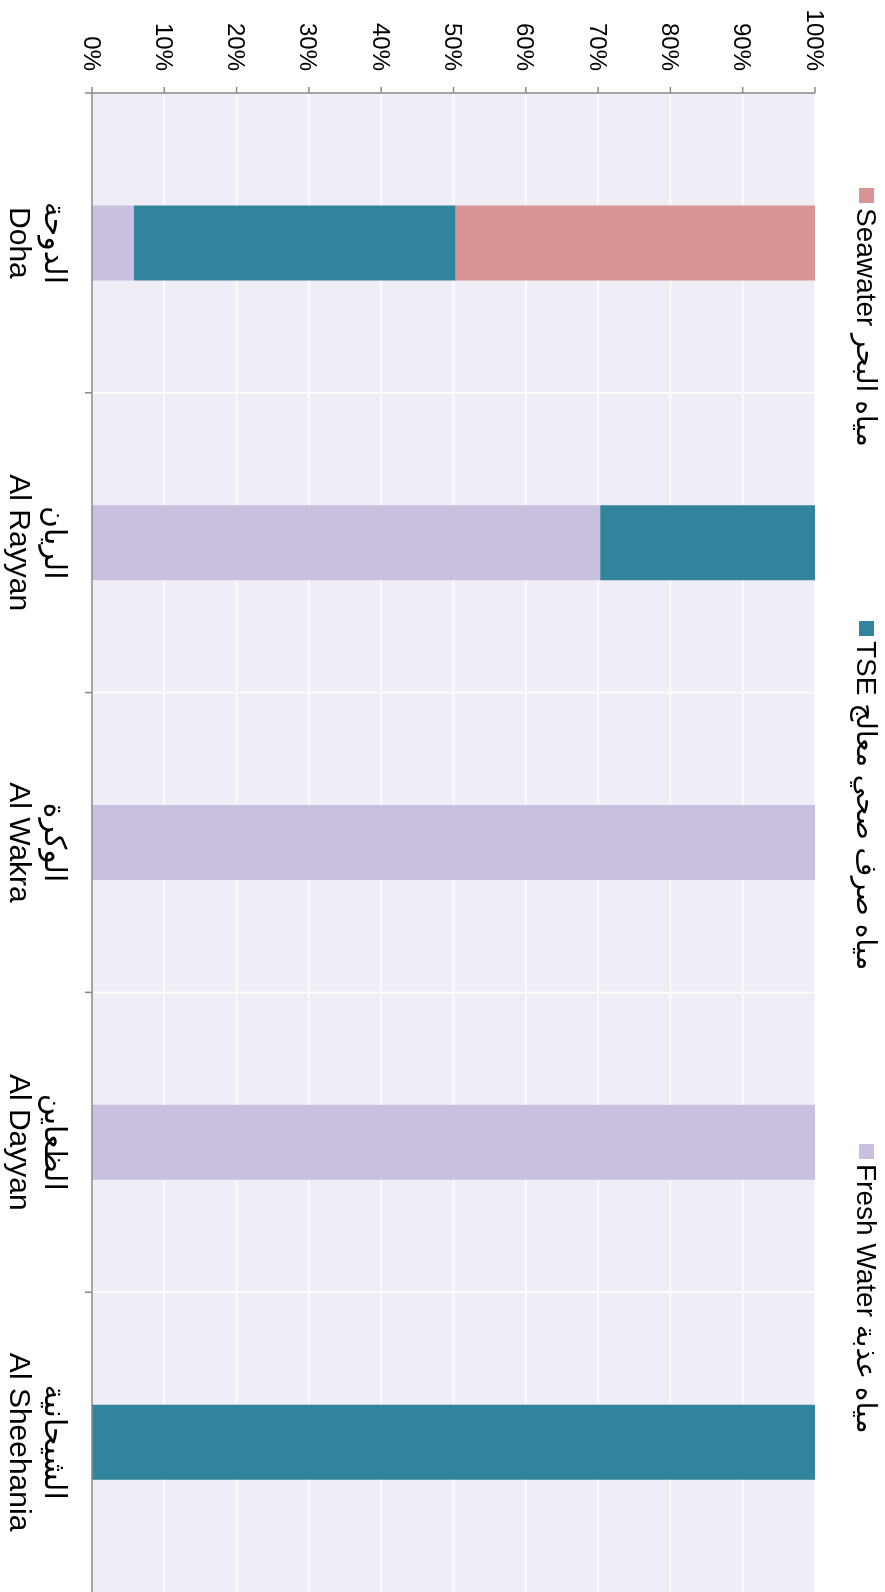  I want to click on x-tick-label: 50%, so click(453, 46).